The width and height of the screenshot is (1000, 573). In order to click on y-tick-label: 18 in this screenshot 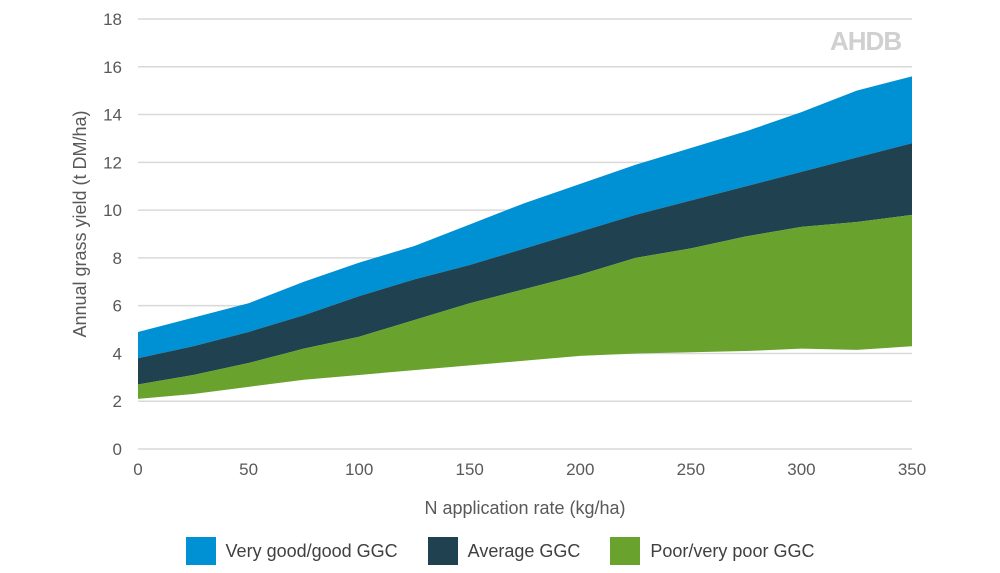, I will do `click(112, 19)`.